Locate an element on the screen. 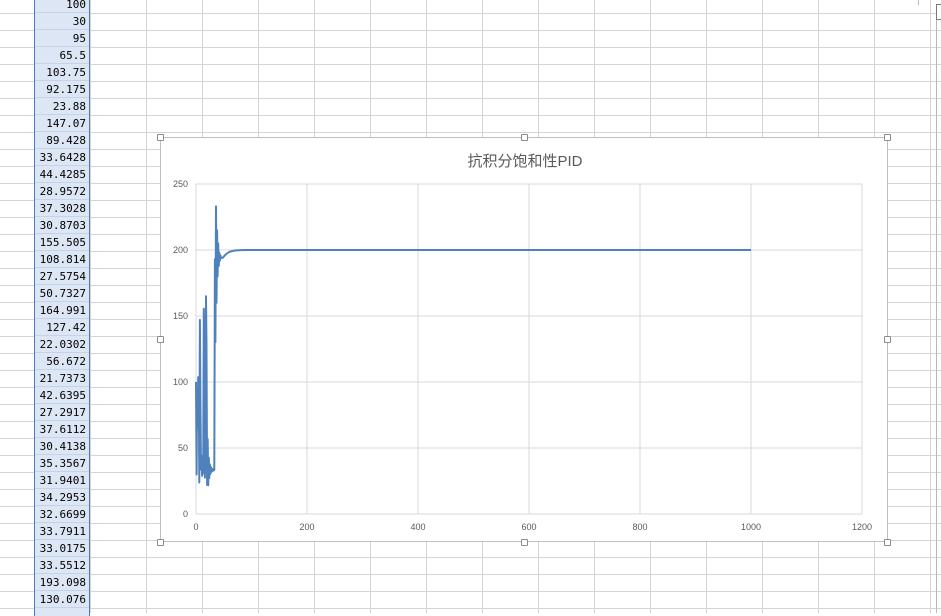 The height and width of the screenshot is (616, 941). column-cell: 31.9401 is located at coordinates (62, 480).